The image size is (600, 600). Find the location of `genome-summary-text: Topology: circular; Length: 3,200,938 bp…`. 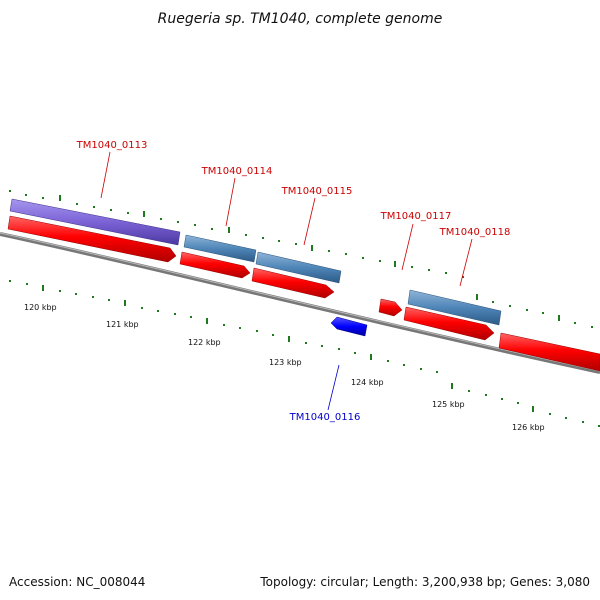

genome-summary-text: Topology: circular; Length: 3,200,938 bp… is located at coordinates (424, 582).